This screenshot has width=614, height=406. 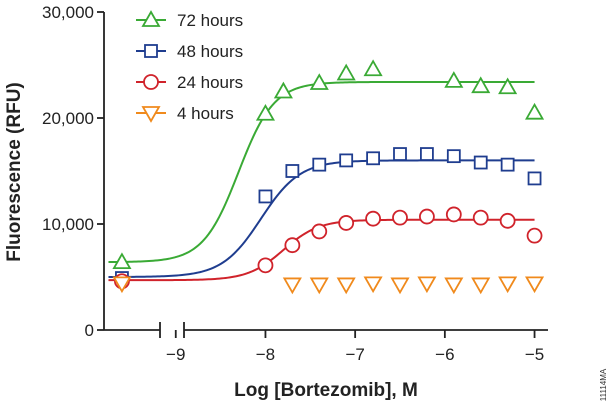 What do you see at coordinates (175, 354) in the screenshot?
I see `x-tick-label: −9` at bounding box center [175, 354].